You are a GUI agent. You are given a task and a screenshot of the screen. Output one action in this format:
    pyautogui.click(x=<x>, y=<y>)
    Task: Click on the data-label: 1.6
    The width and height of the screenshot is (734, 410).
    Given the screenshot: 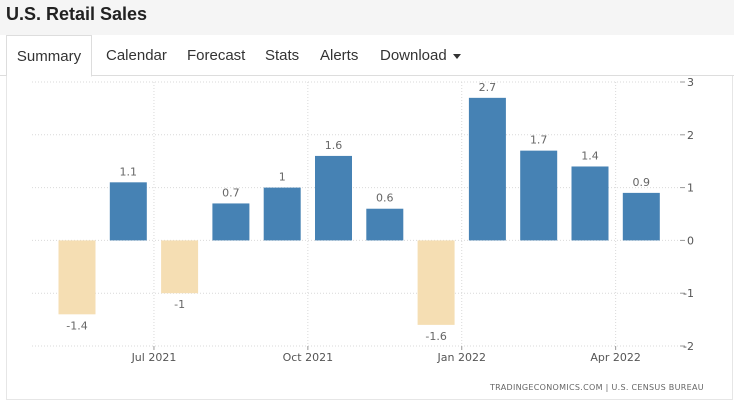 What is the action you would take?
    pyautogui.click(x=334, y=145)
    